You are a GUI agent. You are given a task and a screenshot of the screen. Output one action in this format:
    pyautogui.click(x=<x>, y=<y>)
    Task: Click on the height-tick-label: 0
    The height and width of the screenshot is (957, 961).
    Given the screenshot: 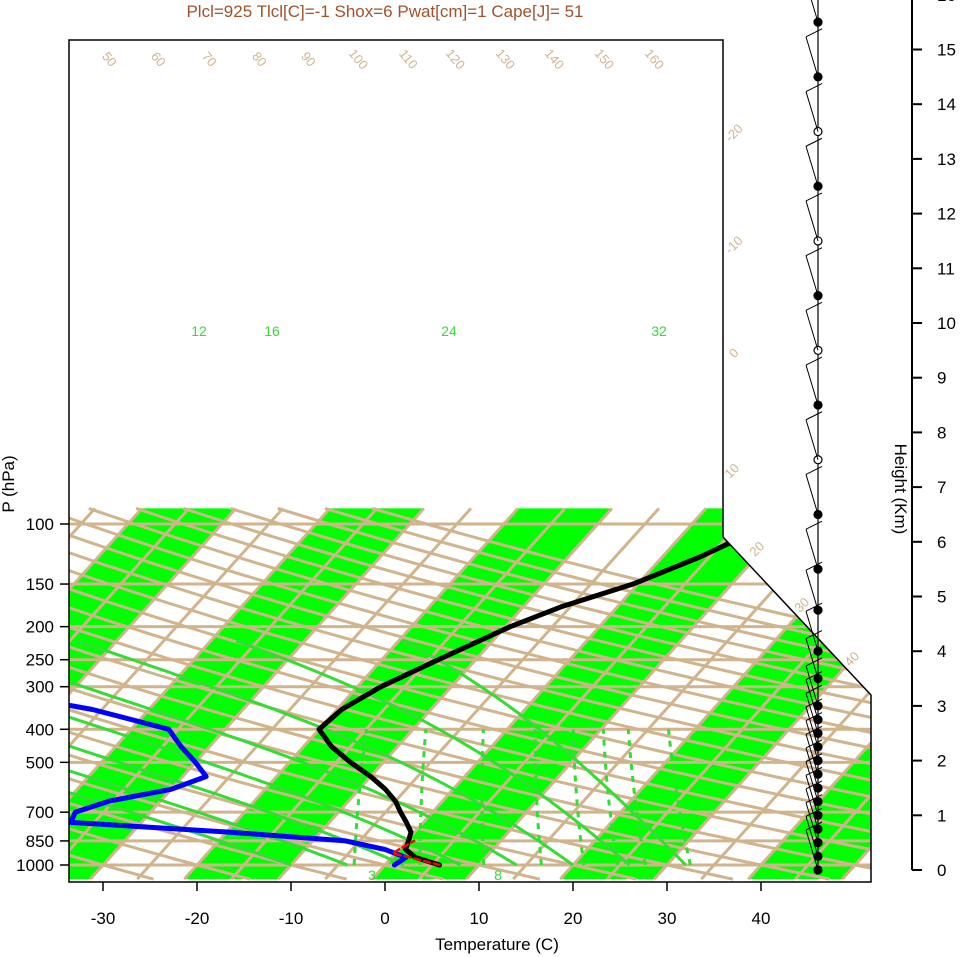 What is the action you would take?
    pyautogui.click(x=941, y=870)
    